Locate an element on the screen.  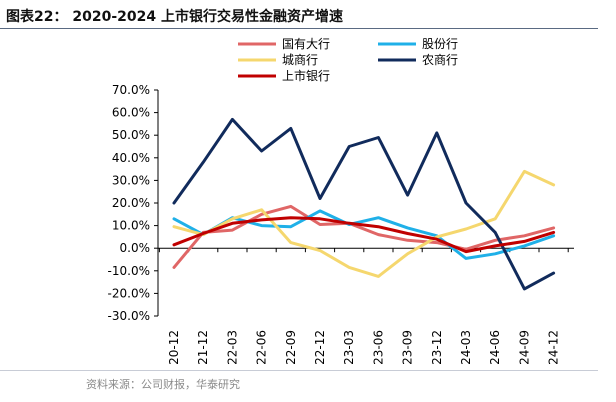
x-tick-label: 22-09 is located at coordinates (291, 347).